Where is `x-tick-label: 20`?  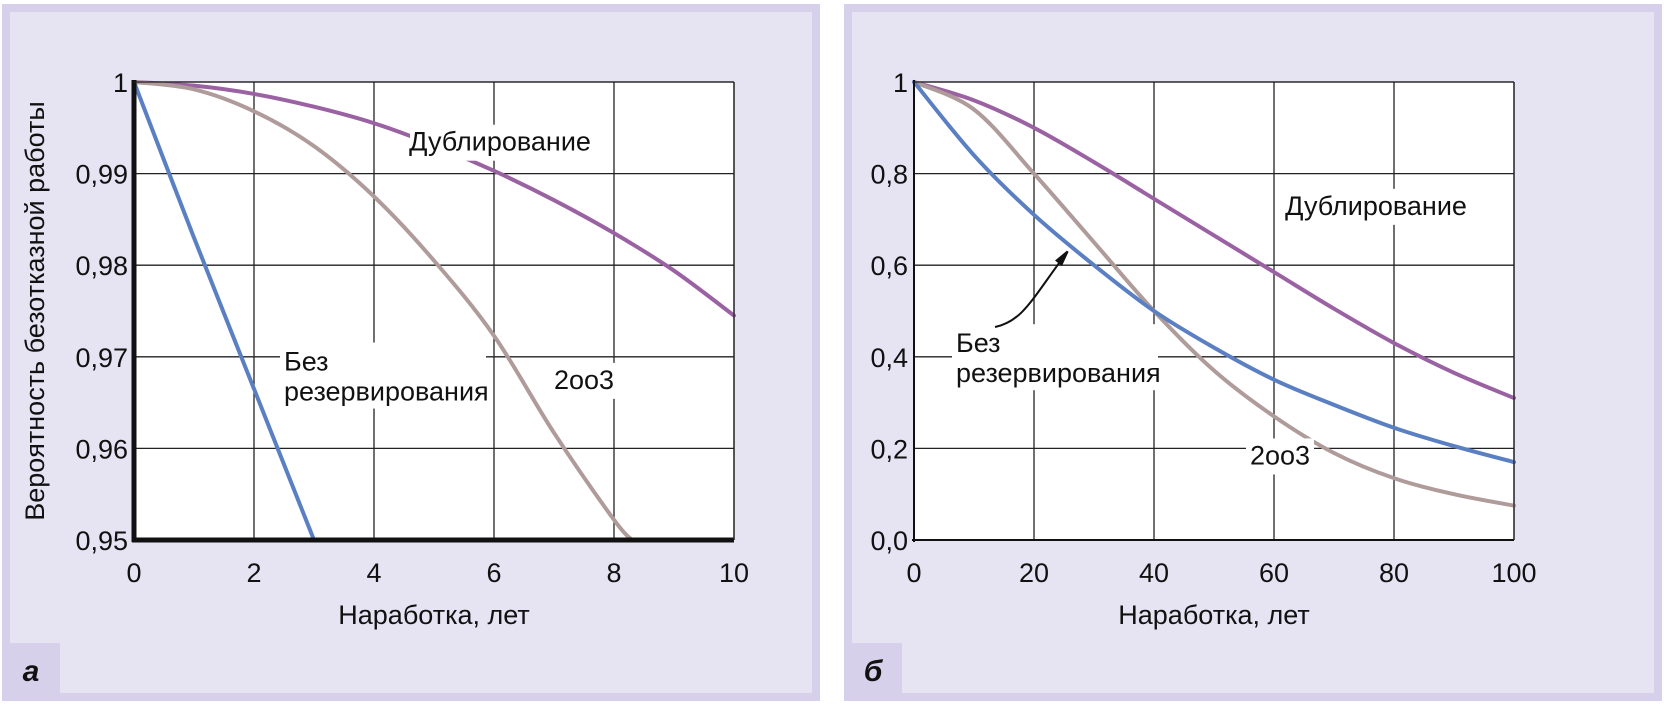 x-tick-label: 20 is located at coordinates (1034, 573).